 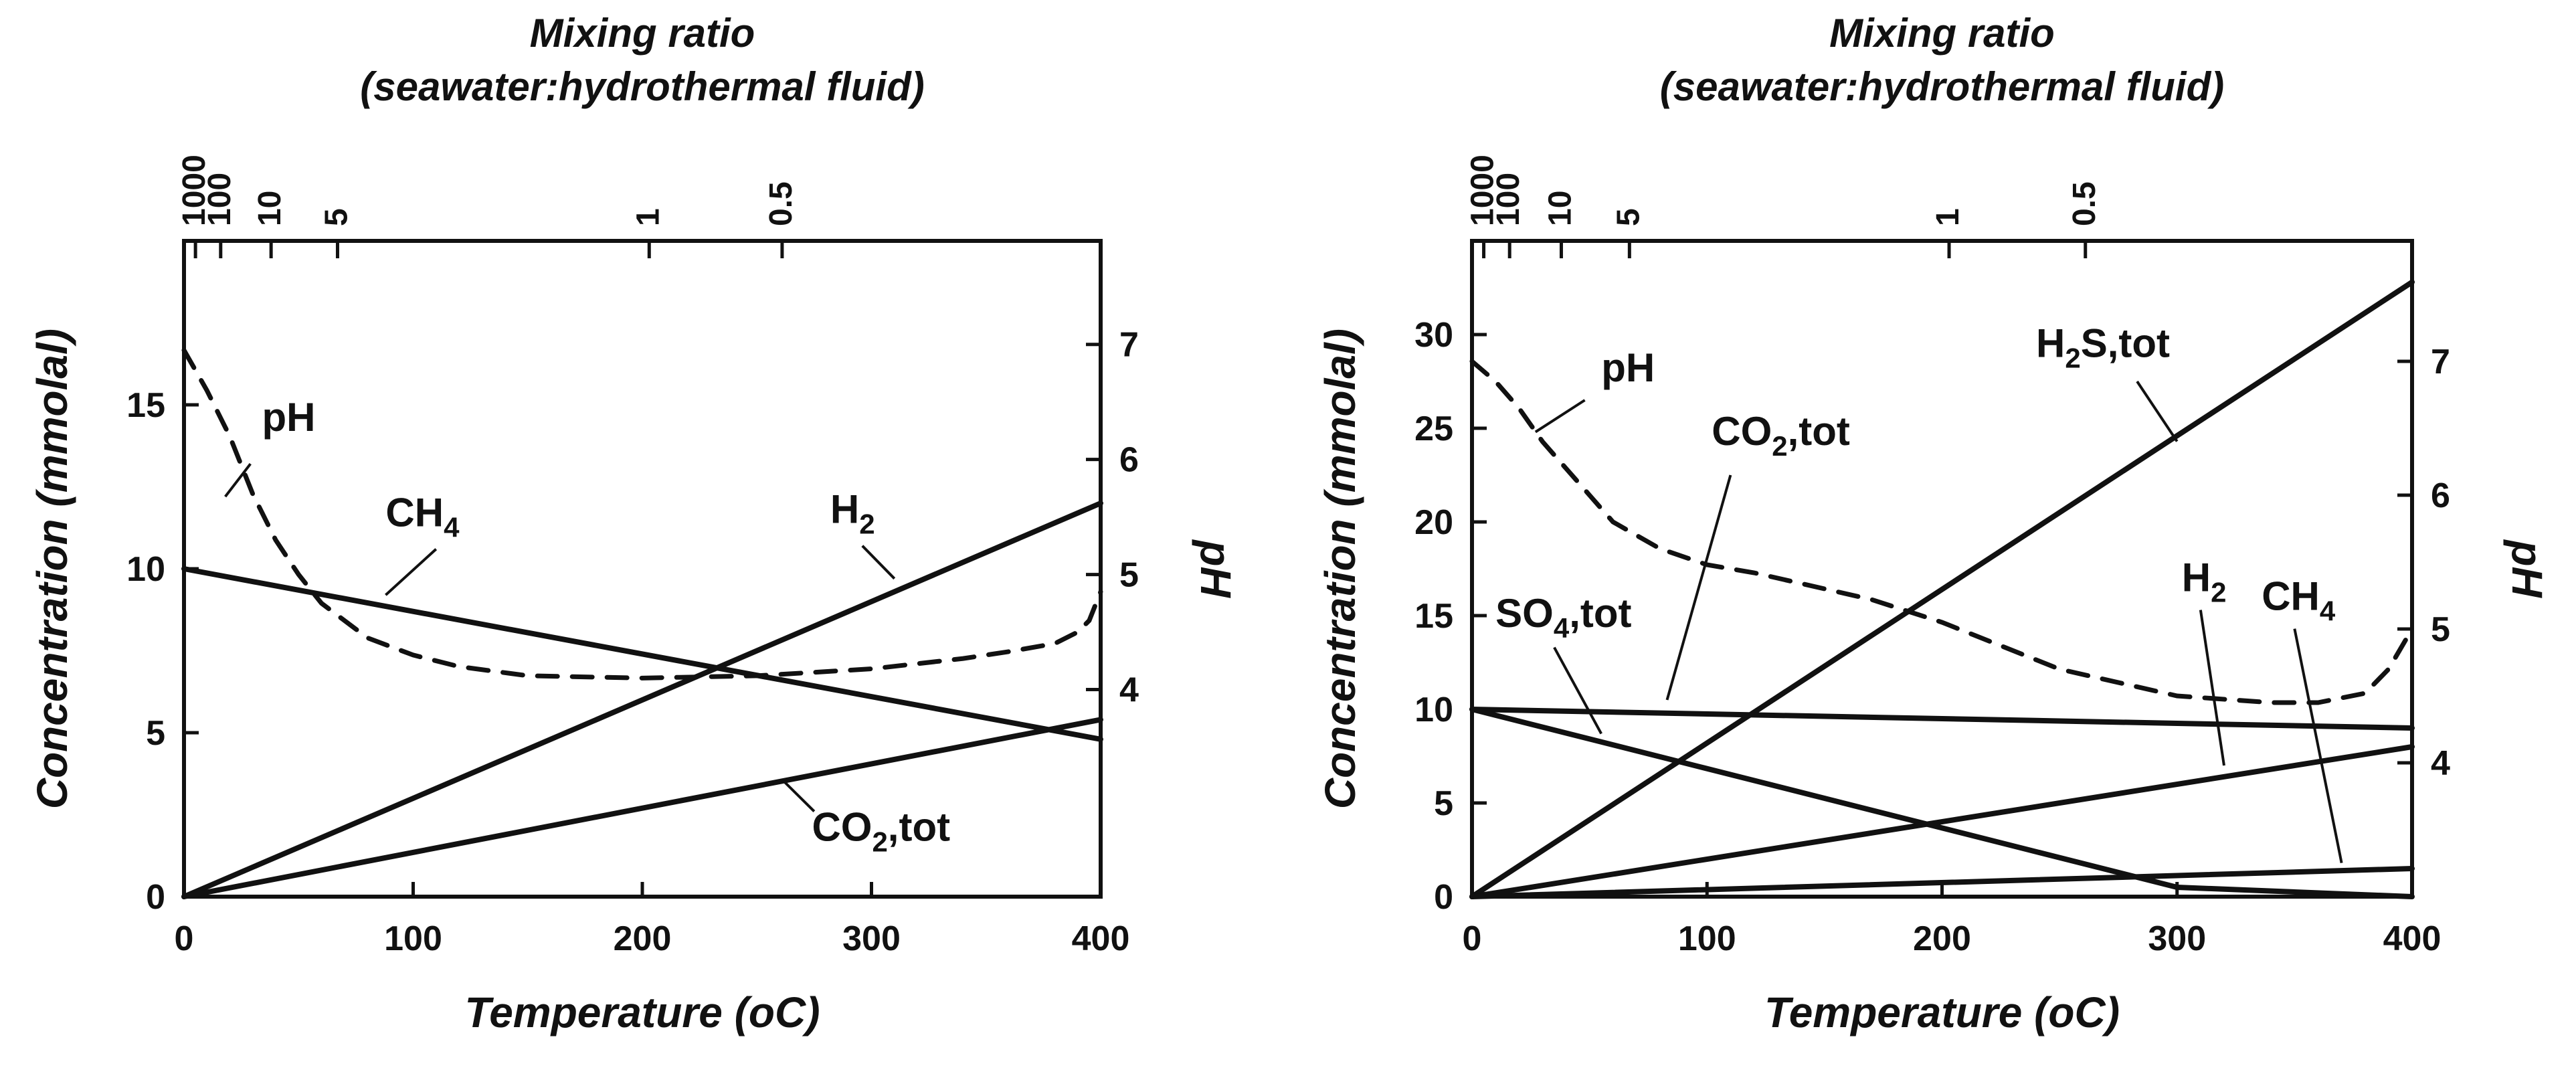 I want to click on series-label: H2S,tot, so click(x=2103, y=347).